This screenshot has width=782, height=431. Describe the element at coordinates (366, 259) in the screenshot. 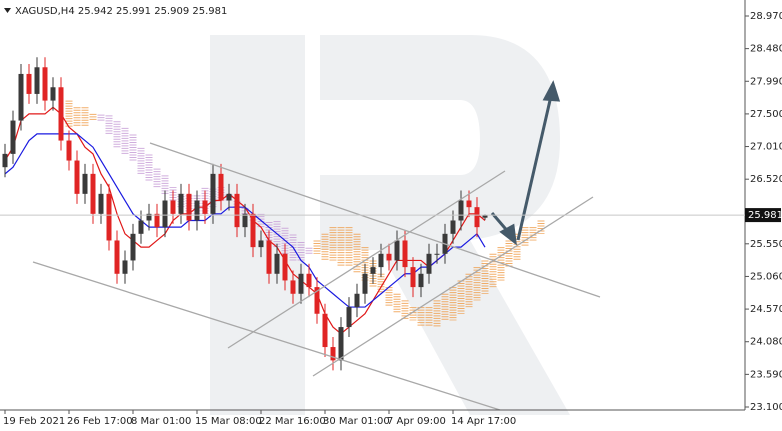

I see `channel-line` at that location.